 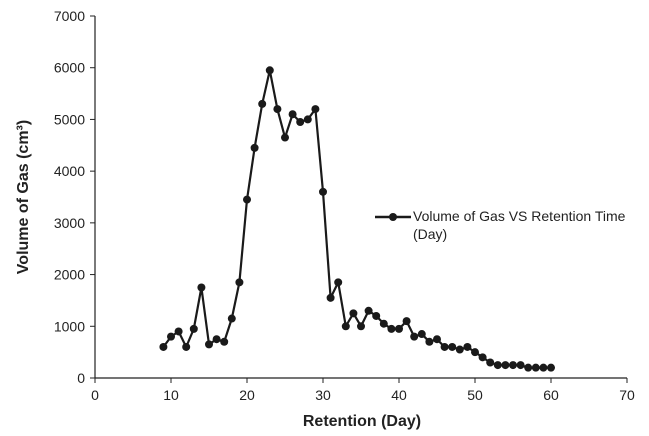 What do you see at coordinates (519, 225) in the screenshot?
I see `legend-label: Volume of Gas VS Retention Time (Day)` at bounding box center [519, 225].